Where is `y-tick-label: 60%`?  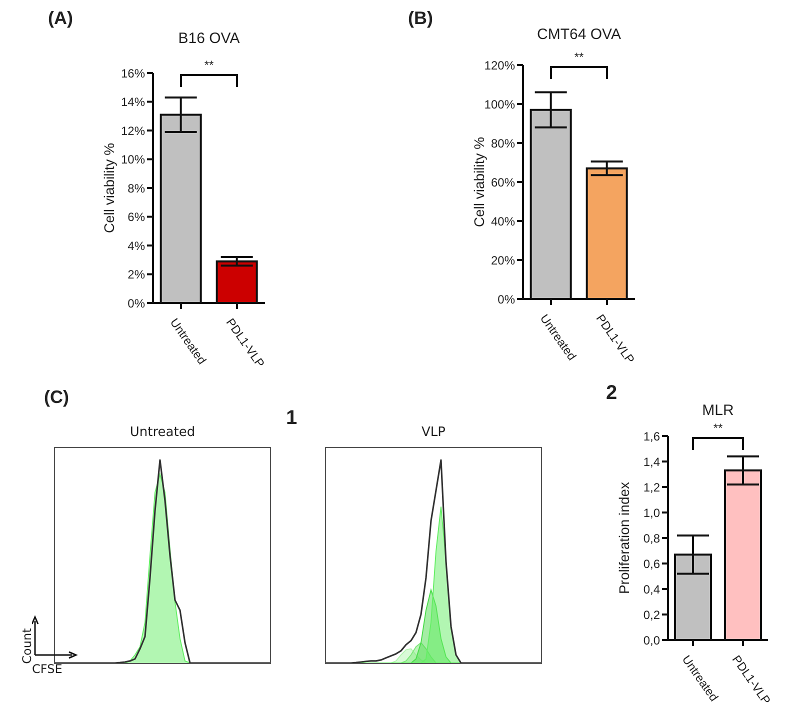
y-tick-label: 60% is located at coordinates (503, 182).